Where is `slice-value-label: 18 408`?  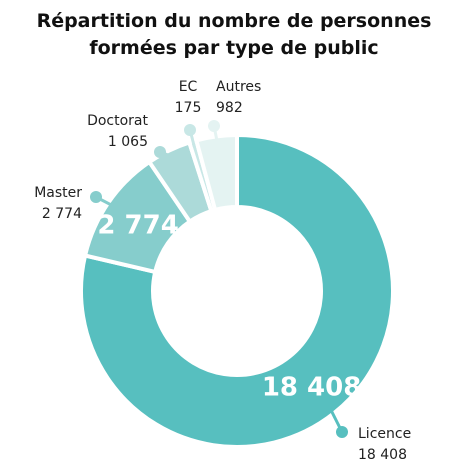
slice-value-label: 18 408 is located at coordinates (382, 453).